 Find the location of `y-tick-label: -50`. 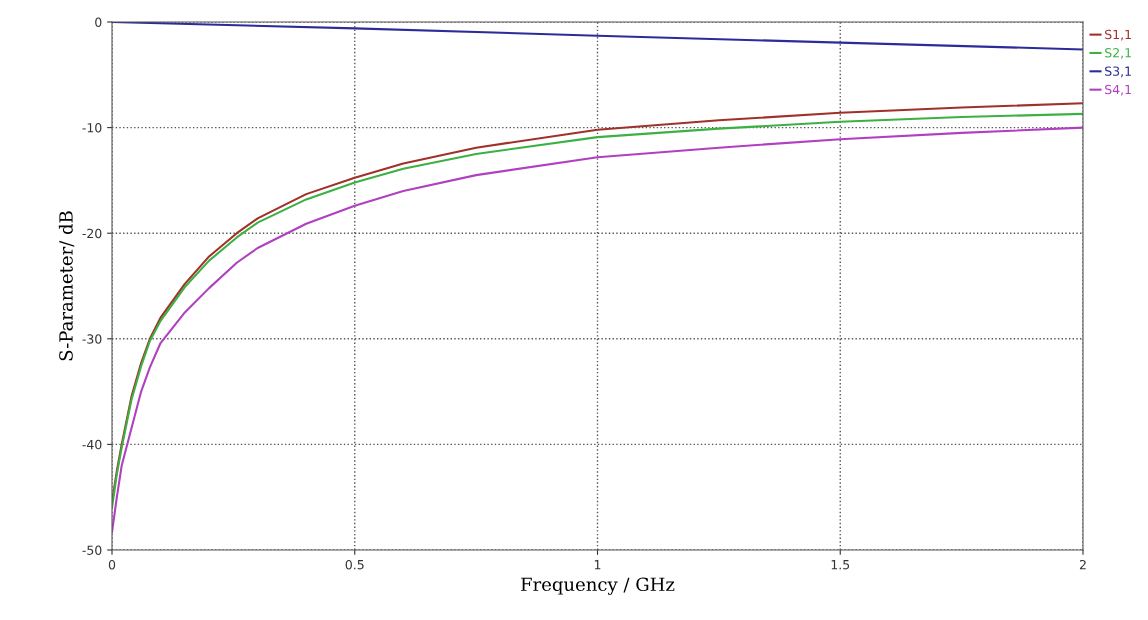

y-tick-label: -50 is located at coordinates (92, 550).